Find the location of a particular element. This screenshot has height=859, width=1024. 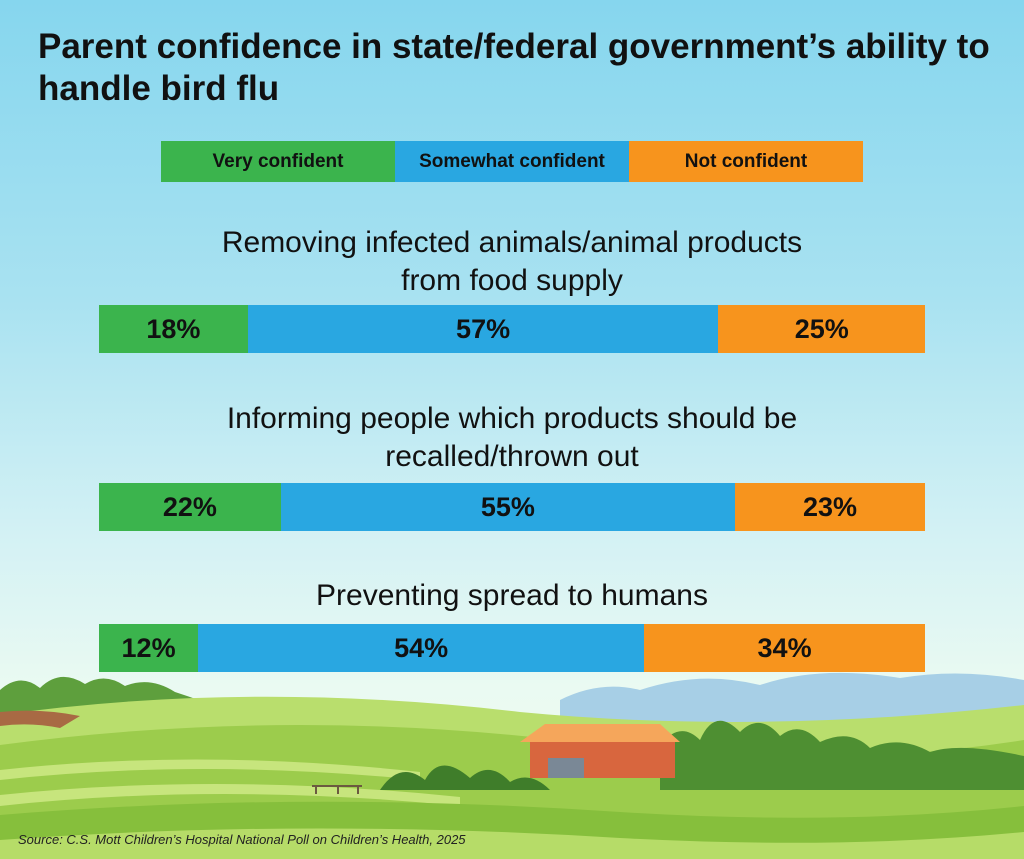

barn-door is located at coordinates (566, 768).